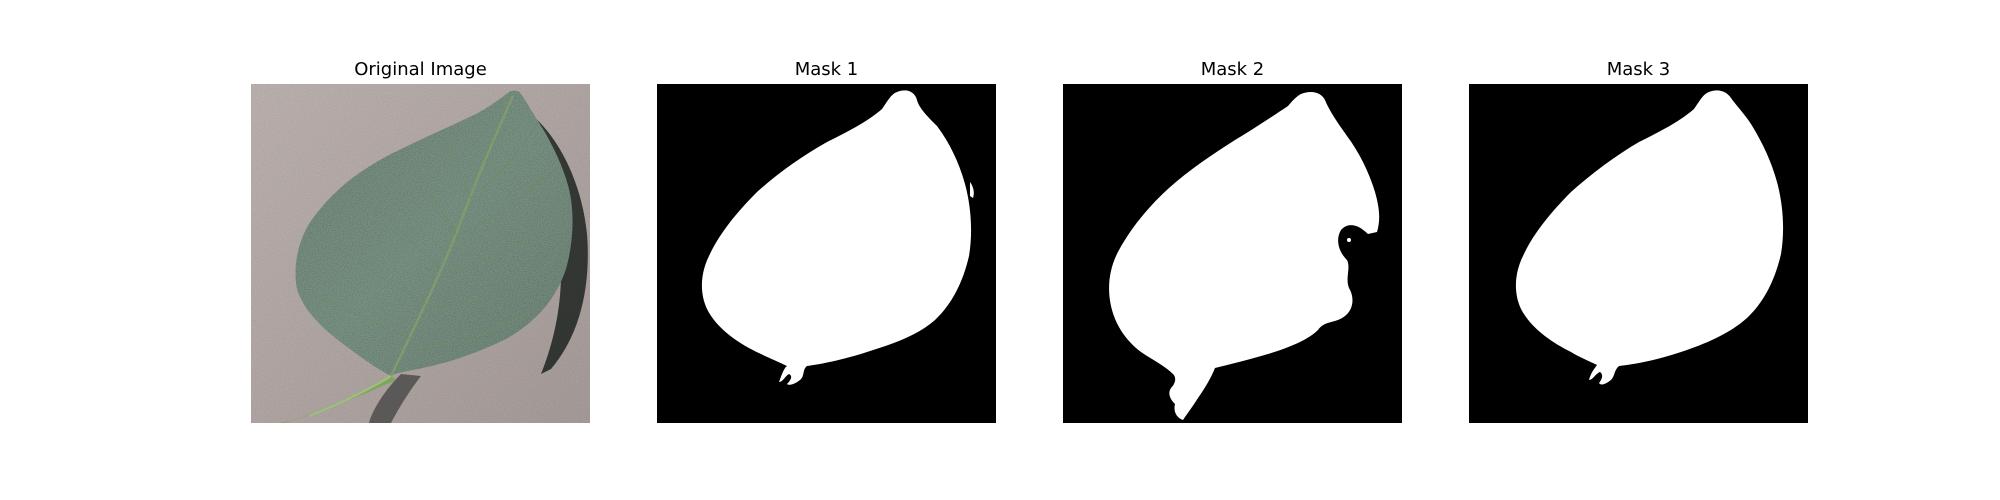 Image resolution: width=2000 pixels, height=500 pixels. What do you see at coordinates (1232, 253) in the screenshot?
I see `mask-2-image` at bounding box center [1232, 253].